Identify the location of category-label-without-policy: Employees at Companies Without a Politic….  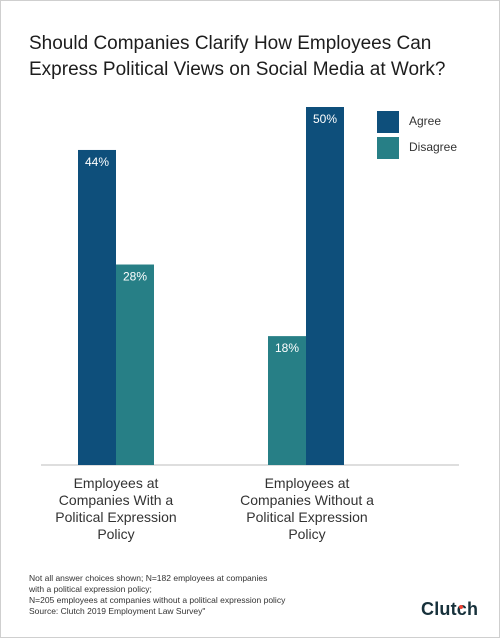
(307, 509).